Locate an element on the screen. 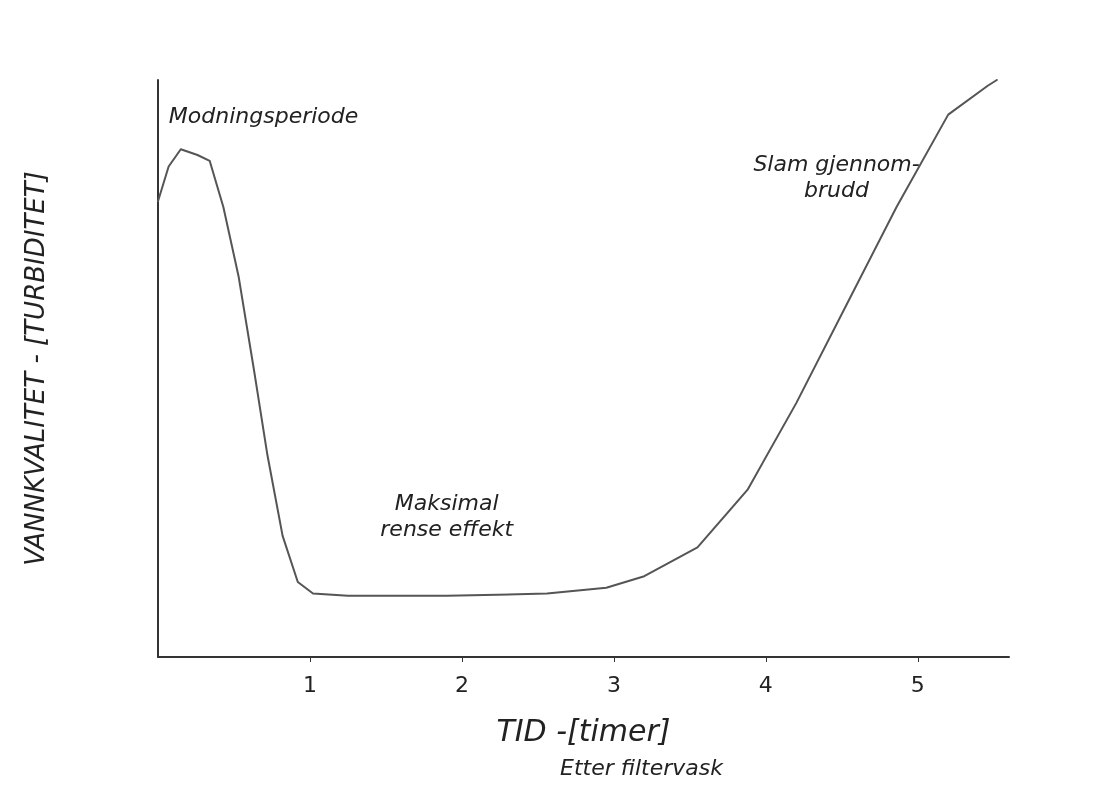 This screenshot has height=809, width=1109. annotation: Maksimal rense effekt is located at coordinates (447, 516).